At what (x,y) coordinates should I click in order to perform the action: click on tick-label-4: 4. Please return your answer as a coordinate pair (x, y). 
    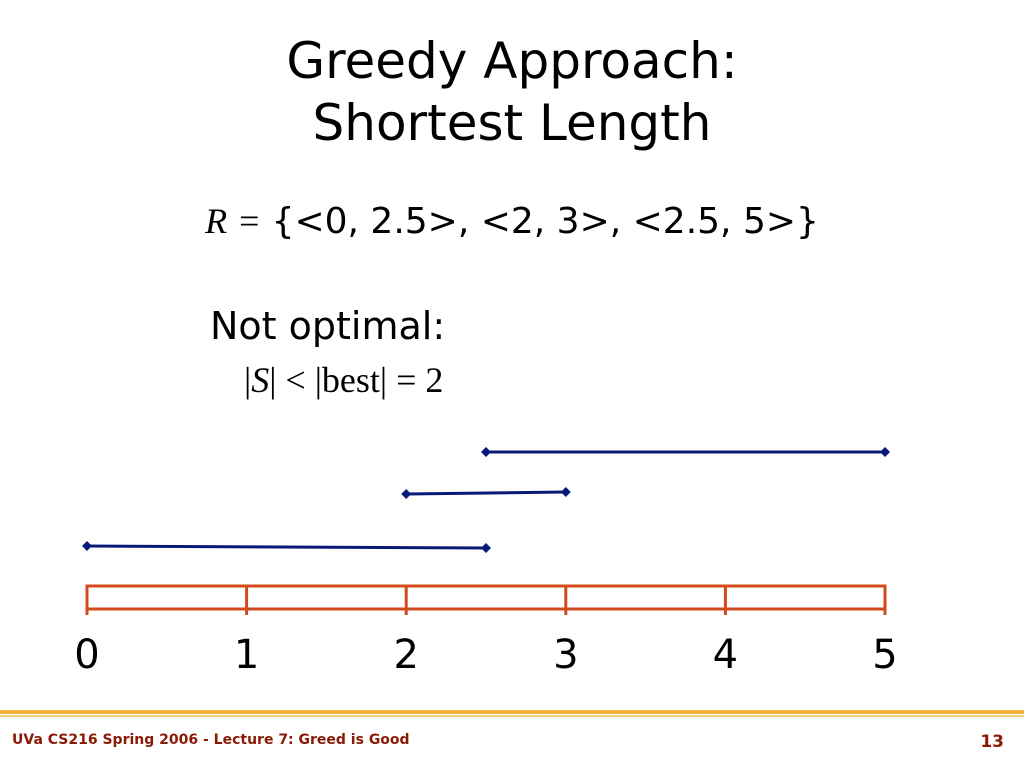
    Looking at the image, I should click on (725, 655).